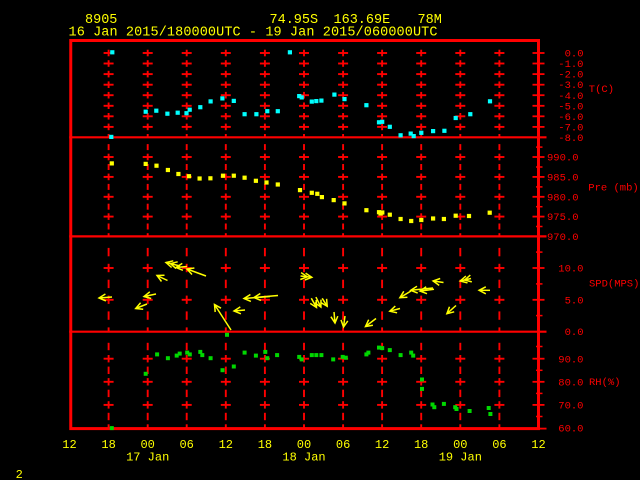 This screenshot has height=480, width=640. Describe the element at coordinates (570, 383) in the screenshot. I see `svg-text: 80.0` at that location.